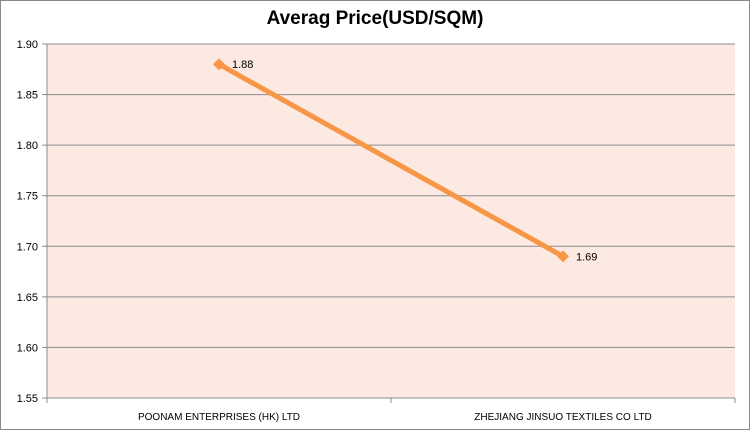 The image size is (750, 430). Describe the element at coordinates (219, 417) in the screenshot. I see `x-category-label: POONAM ENTERPRISES (HK) LTD` at that location.